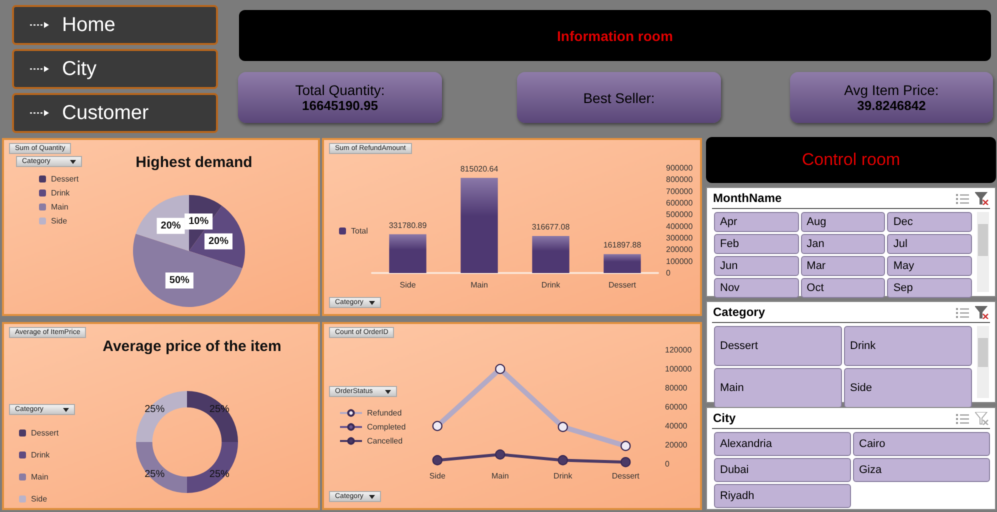 Image resolution: width=997 pixels, height=512 pixels. I want to click on data-label: 50%, so click(179, 280).